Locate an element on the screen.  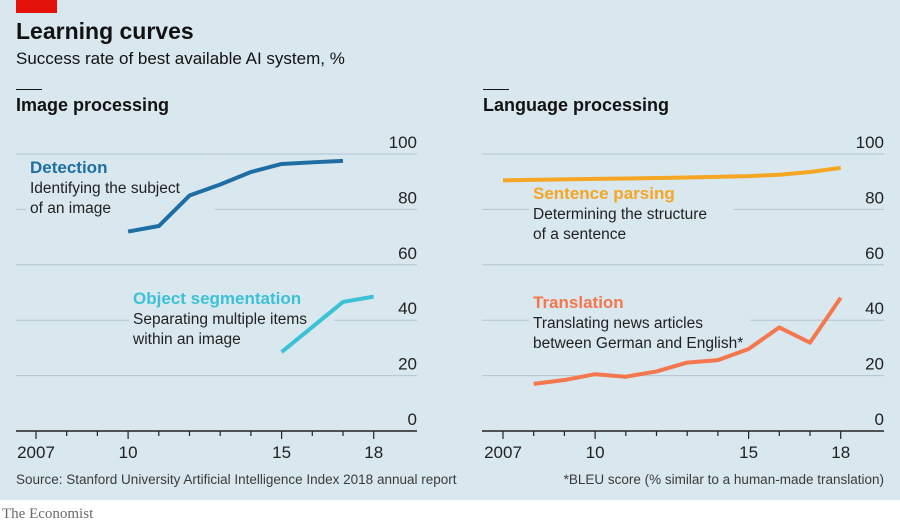
series-description: within an image is located at coordinates (186, 339).